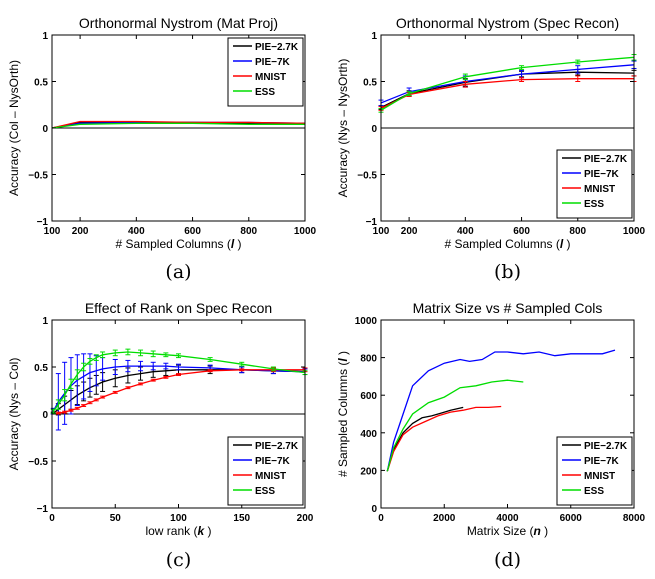  Describe the element at coordinates (178, 308) in the screenshot. I see `chart-title: Effect of Rank on Spec Recon` at that location.